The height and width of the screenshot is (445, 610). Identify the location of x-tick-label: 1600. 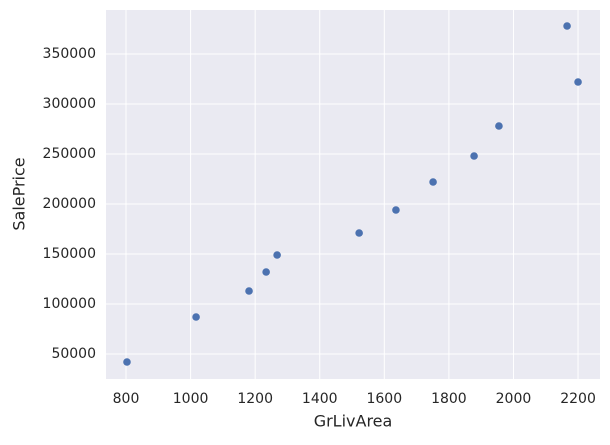
(384, 399).